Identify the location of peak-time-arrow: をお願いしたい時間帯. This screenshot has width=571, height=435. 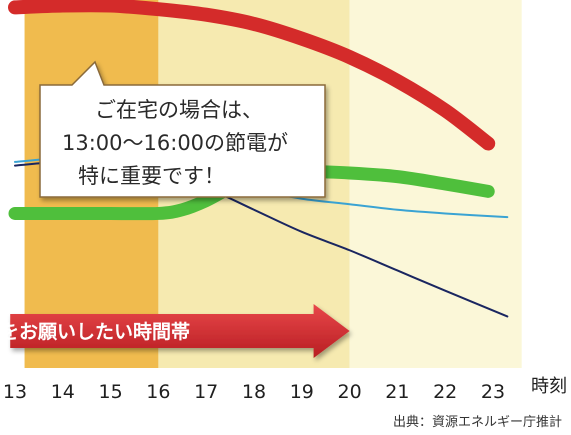
(175, 331).